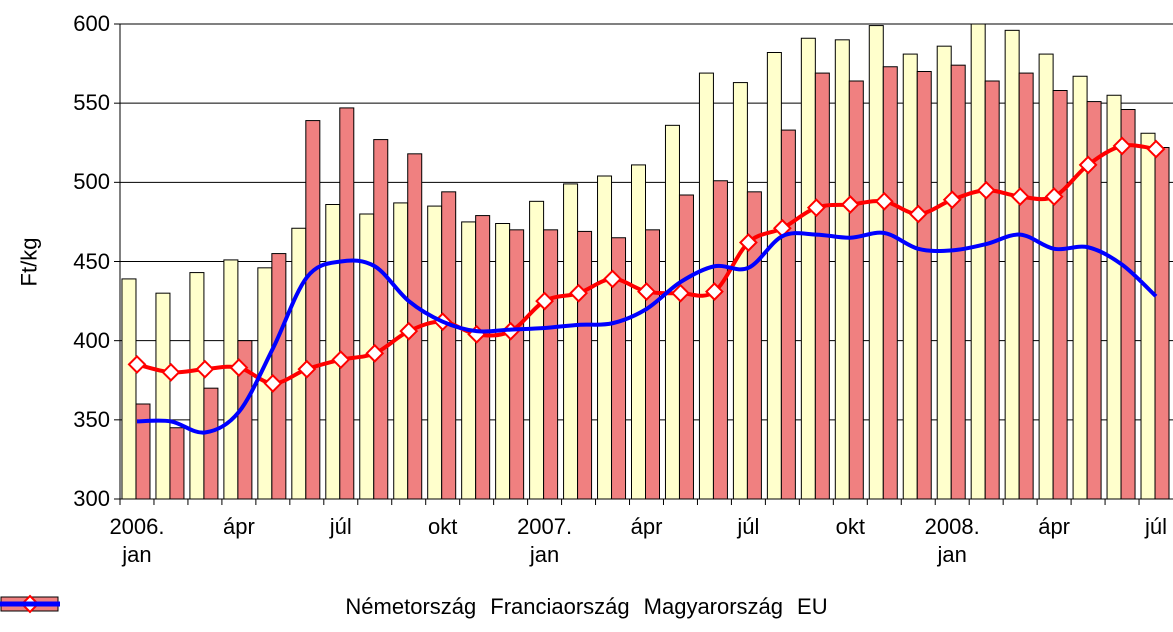 The image size is (1173, 632). Describe the element at coordinates (560, 606) in the screenshot. I see `legend-label: Franciaország` at that location.